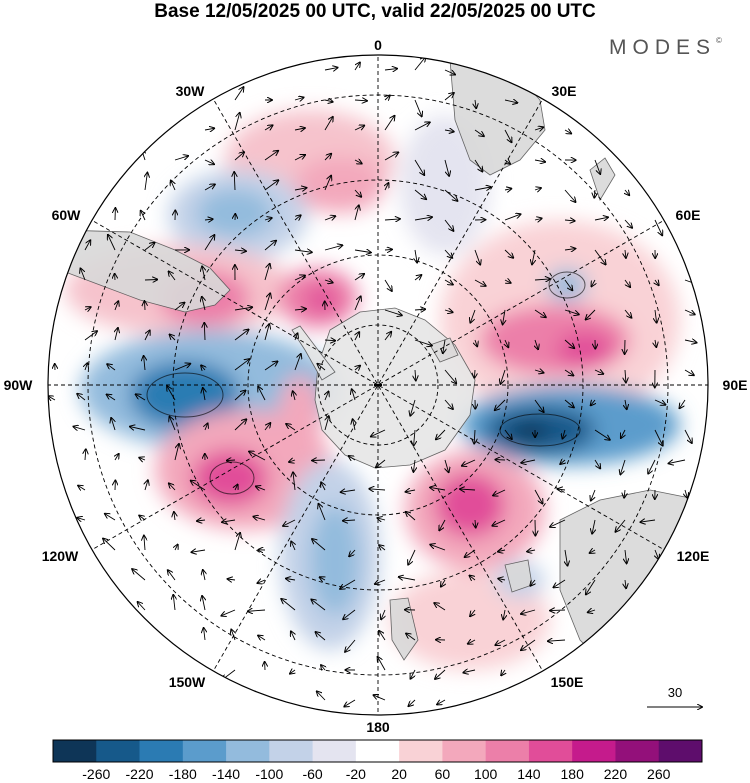 The image size is (750, 783). I want to click on contour-low-south-indian, so click(540, 430).